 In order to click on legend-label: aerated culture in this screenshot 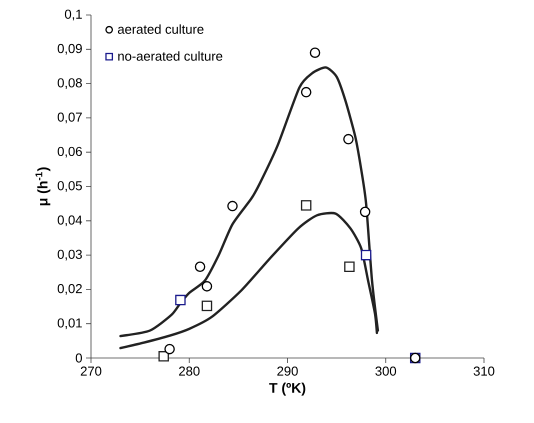, I will do `click(161, 29)`.